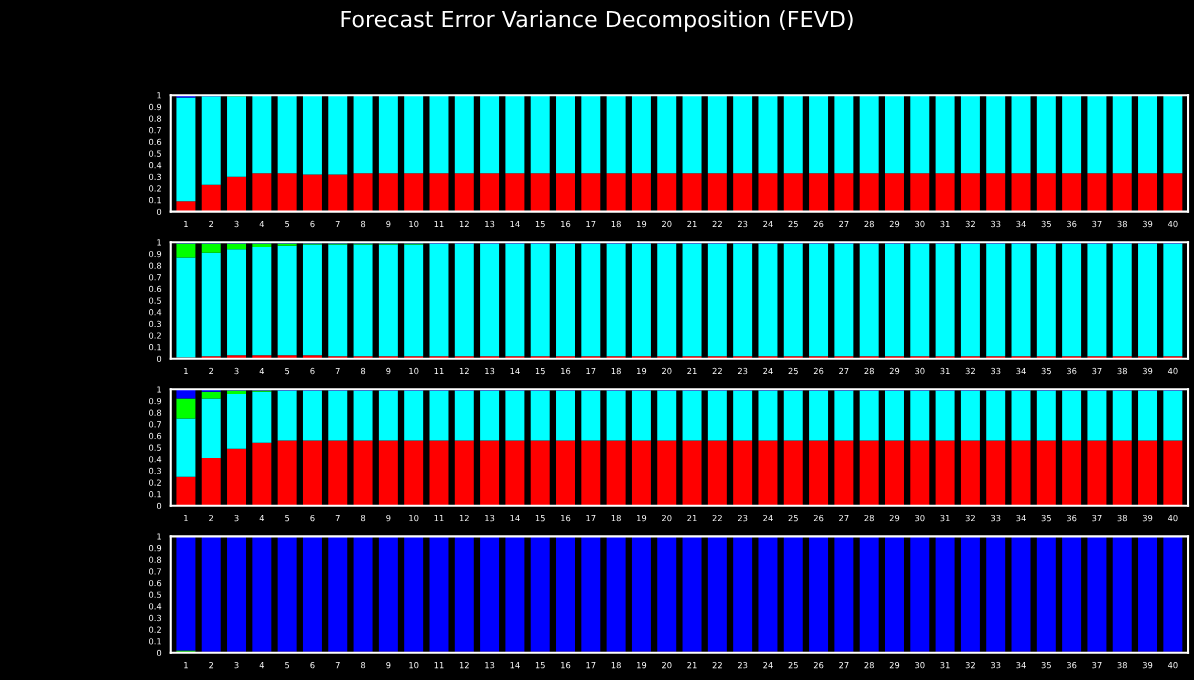 This screenshot has height=680, width=1194. Describe the element at coordinates (155, 200) in the screenshot. I see `y-tick-label: 0.1` at that location.